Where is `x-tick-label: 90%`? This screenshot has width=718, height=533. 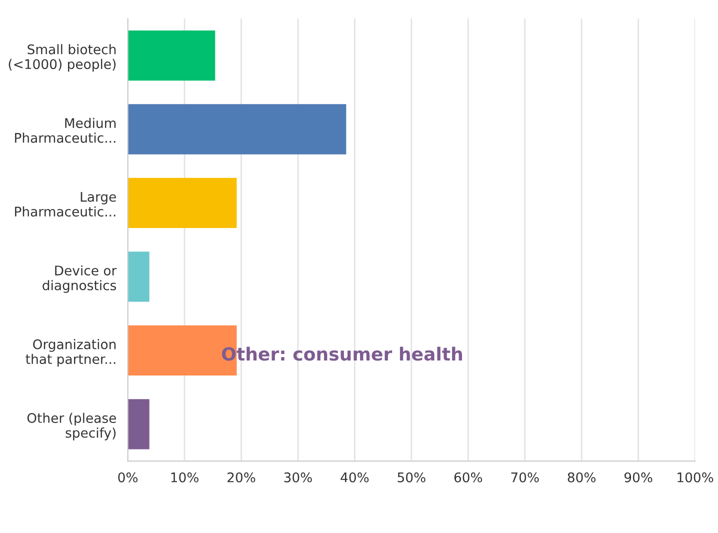 x-tick-label: 90% is located at coordinates (638, 477).